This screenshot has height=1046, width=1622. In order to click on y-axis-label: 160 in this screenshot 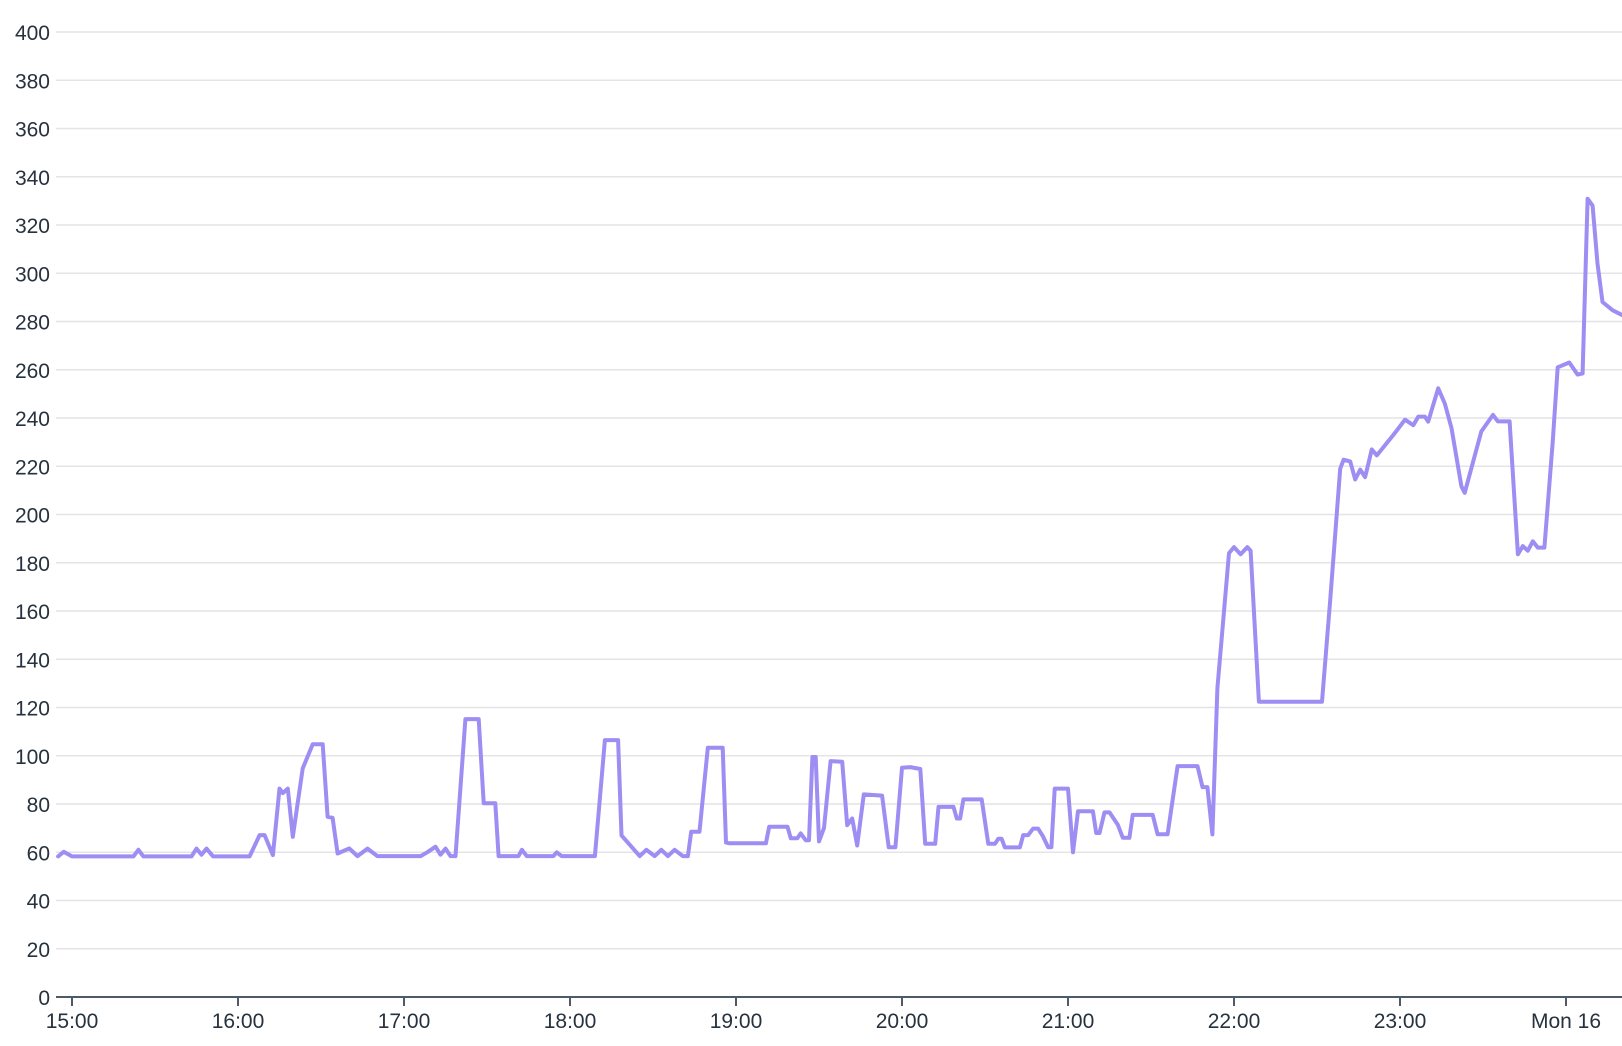, I will do `click(32, 612)`.